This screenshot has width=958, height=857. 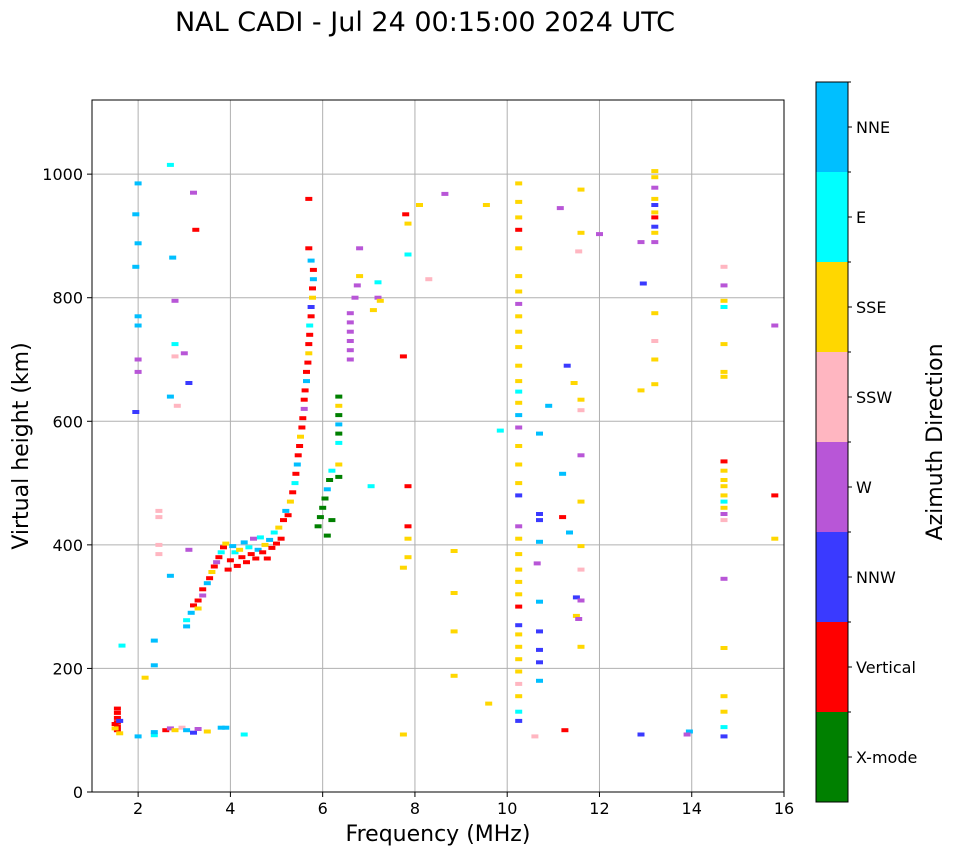 What do you see at coordinates (463, 805) in the screenshot?
I see `x-axis-ticks: 2 4 6 8 10 12 14 16` at bounding box center [463, 805].